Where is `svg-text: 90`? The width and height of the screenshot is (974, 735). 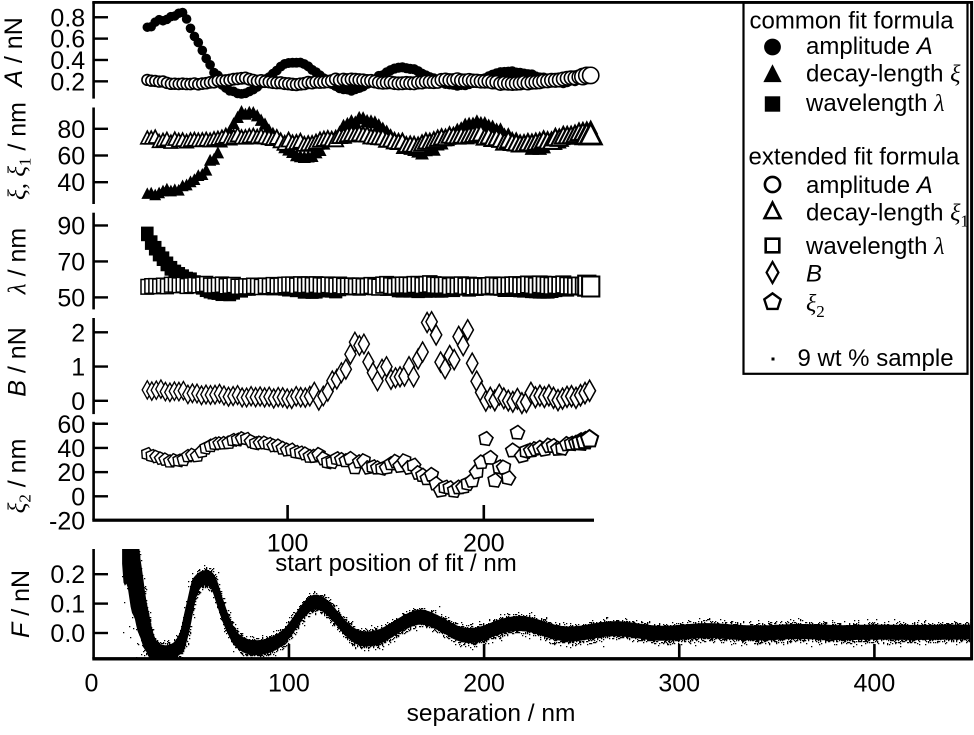 svg-text: 90 is located at coordinates (71, 227).